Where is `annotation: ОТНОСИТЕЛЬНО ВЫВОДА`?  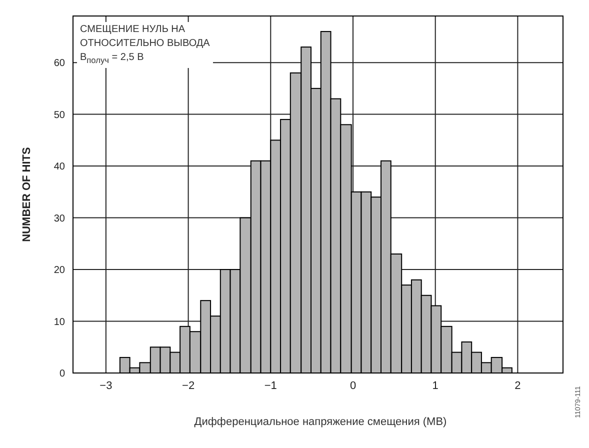
annotation: ОТНОСИТЕЛЬНО ВЫВОДА is located at coordinates (145, 44).